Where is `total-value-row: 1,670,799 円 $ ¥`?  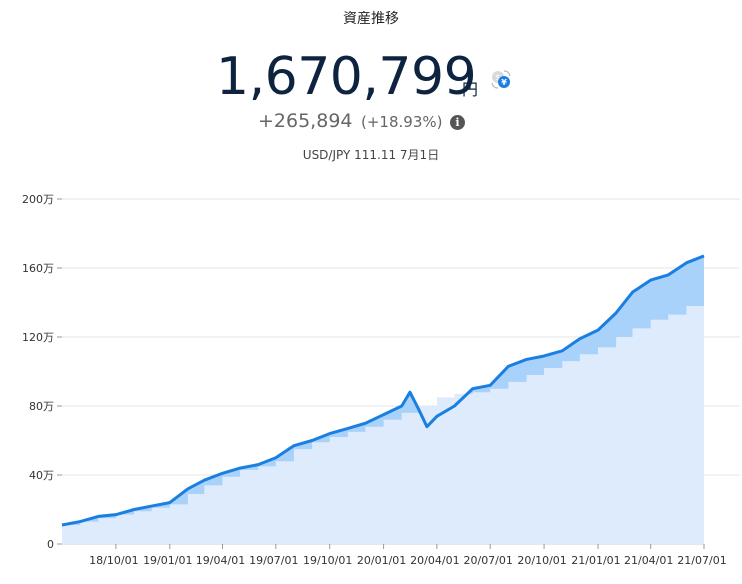
total-value-row: 1,670,799 円 $ ¥ is located at coordinates (371, 77).